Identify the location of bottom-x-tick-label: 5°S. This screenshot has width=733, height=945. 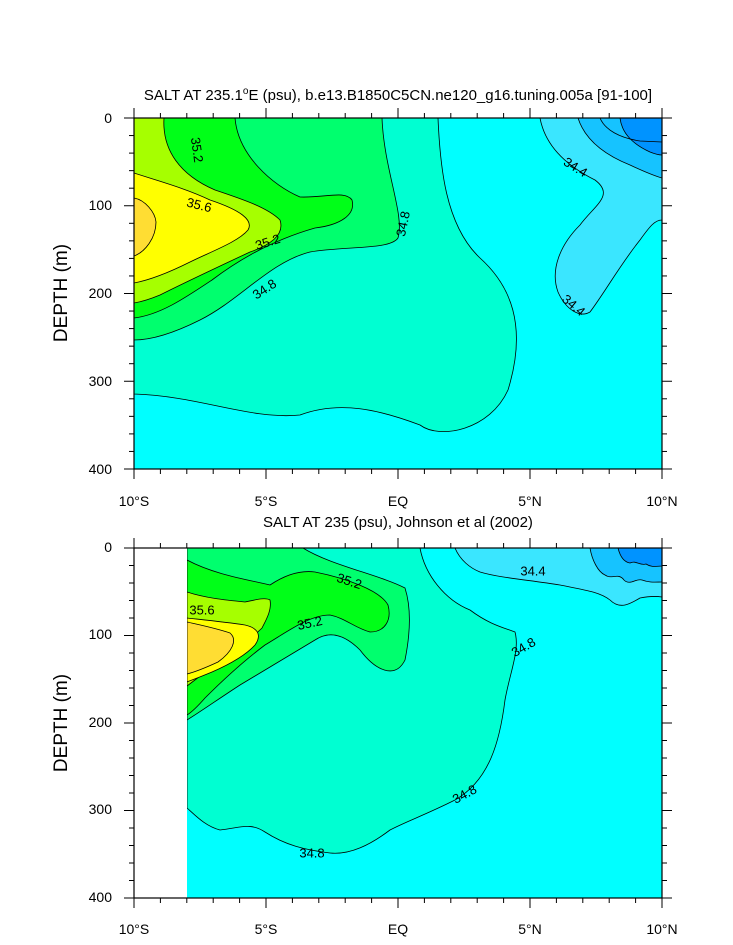
(266, 929).